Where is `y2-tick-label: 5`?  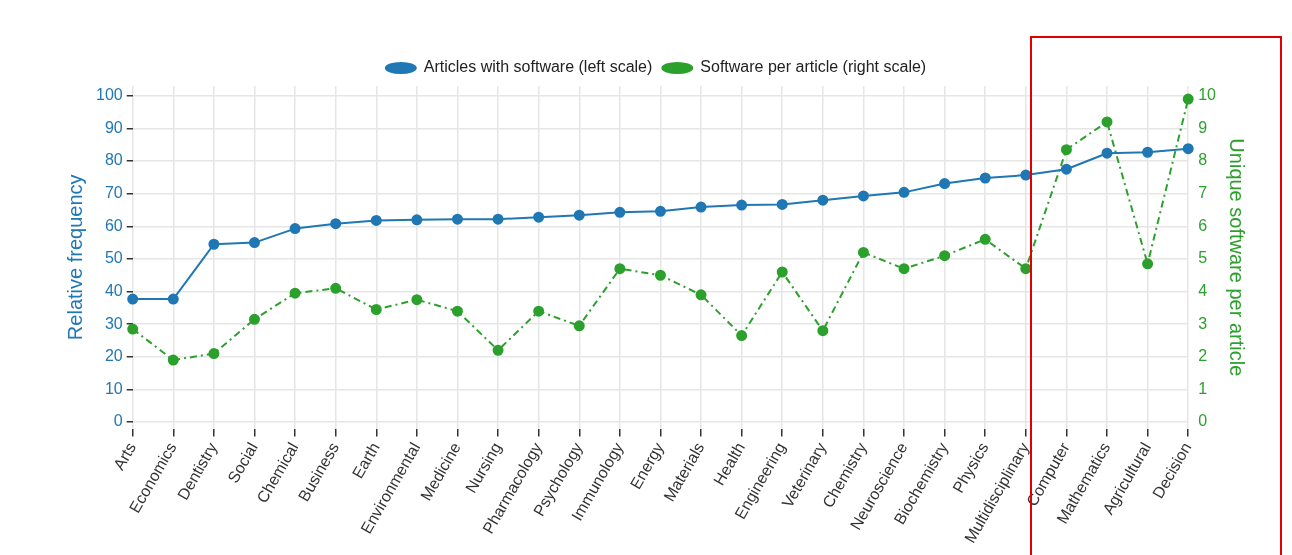
y2-tick-label: 5 is located at coordinates (1203, 258).